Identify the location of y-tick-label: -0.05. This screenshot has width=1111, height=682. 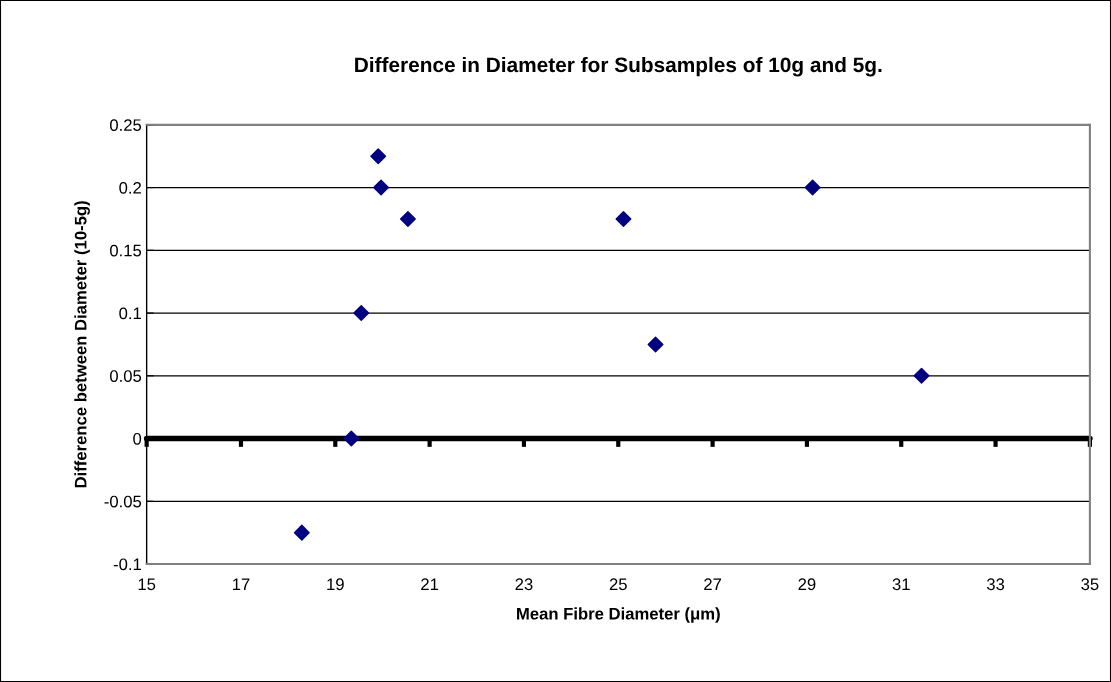
(123, 501).